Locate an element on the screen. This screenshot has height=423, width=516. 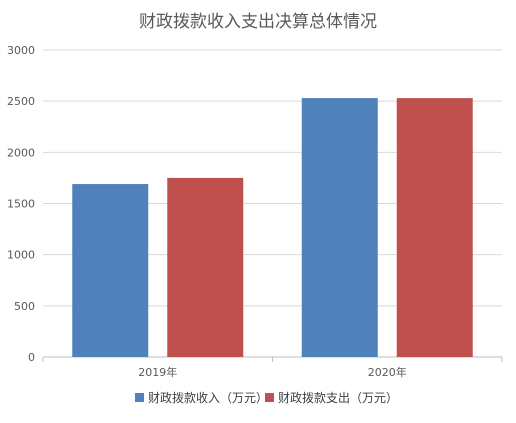
y-tick-label: 500 is located at coordinates (24, 306).